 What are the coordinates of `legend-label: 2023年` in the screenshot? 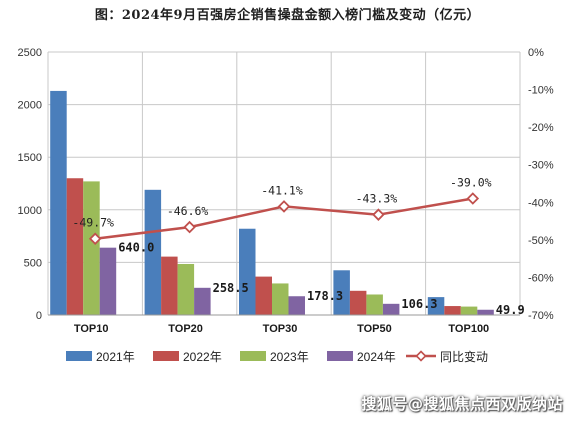 It's located at (289, 357).